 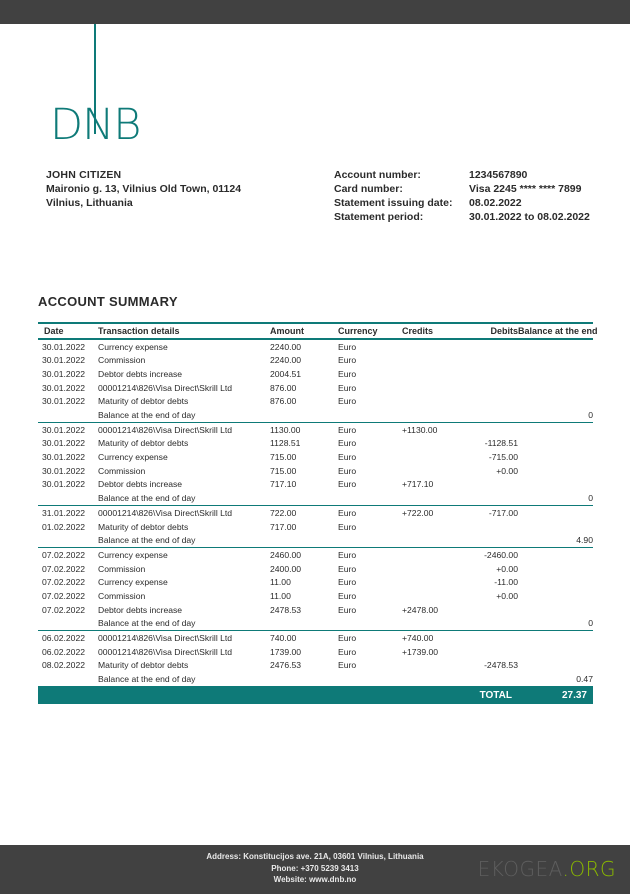 What do you see at coordinates (584, 540) in the screenshot?
I see `balance-end-of-day-value: 4.90` at bounding box center [584, 540].